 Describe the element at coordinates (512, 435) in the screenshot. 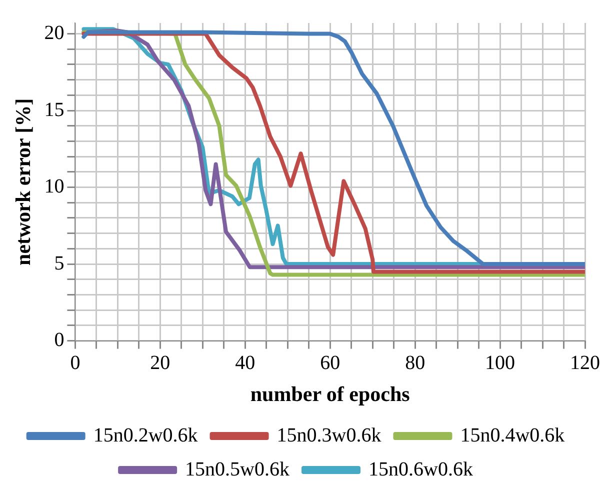

I see `legend-label: 15n0.4w0.6k` at that location.